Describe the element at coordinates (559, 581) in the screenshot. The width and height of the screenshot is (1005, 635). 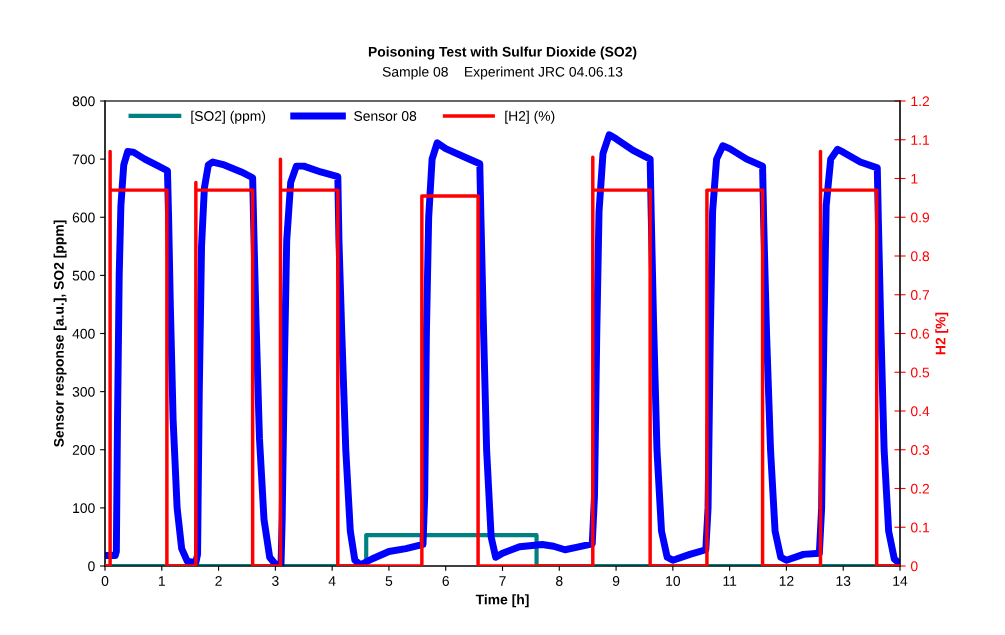
I see `x-tick-label: 8` at that location.